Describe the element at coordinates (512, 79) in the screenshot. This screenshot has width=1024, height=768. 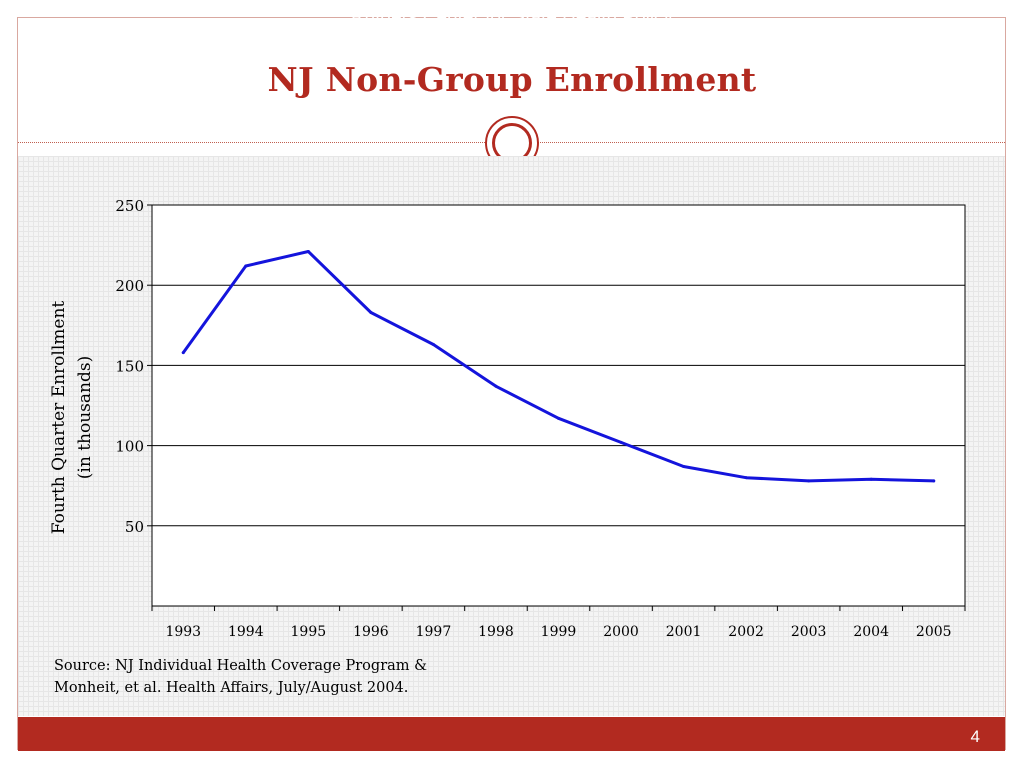
I see `slide-title: NJ Non-Group Enrollment` at that location.